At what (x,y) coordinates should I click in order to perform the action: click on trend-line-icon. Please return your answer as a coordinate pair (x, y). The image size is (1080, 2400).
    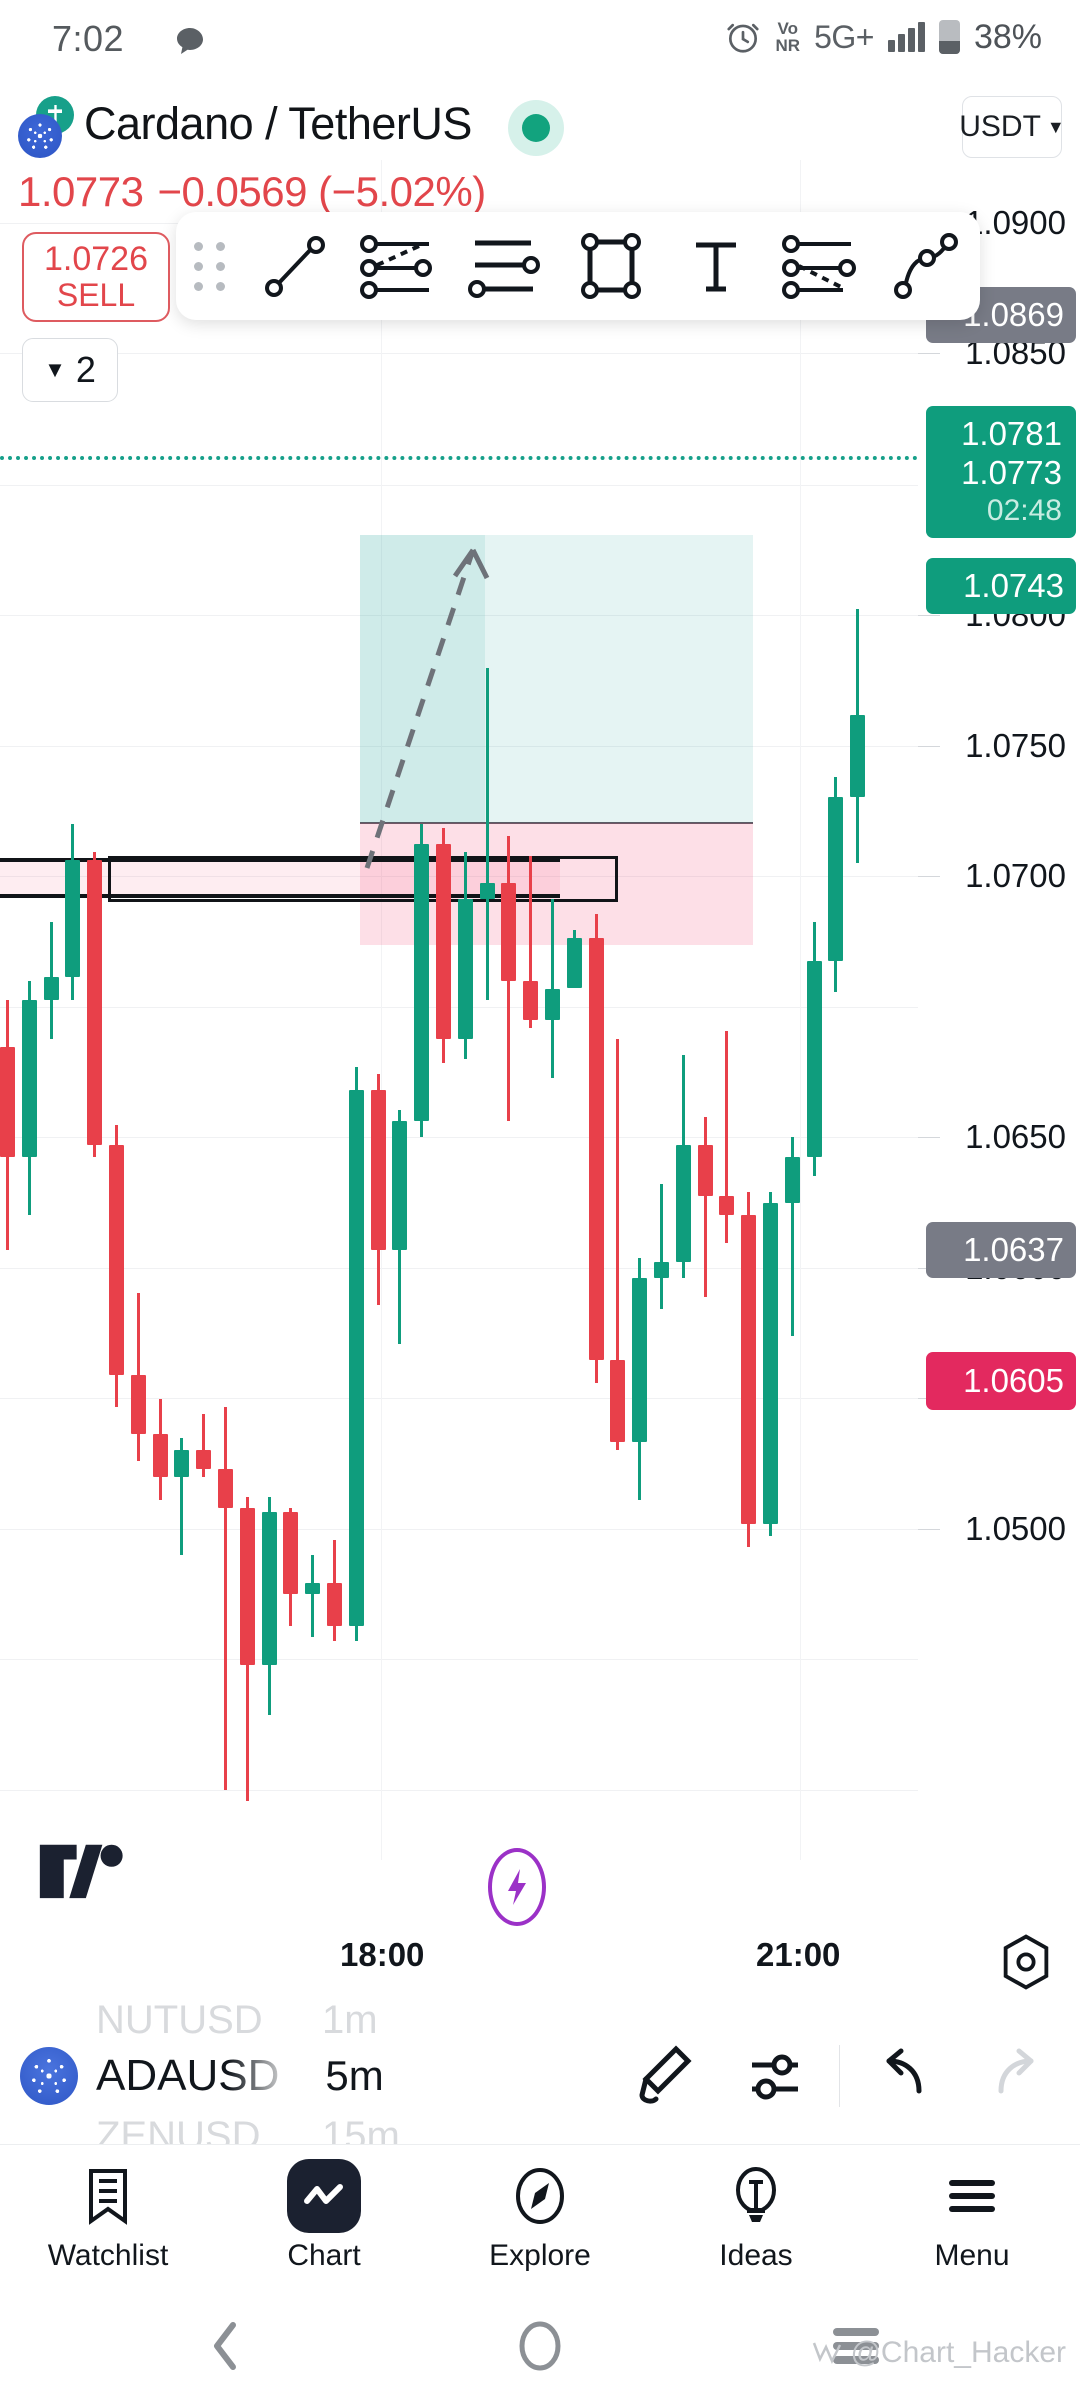
    Looking at the image, I should click on (294, 266).